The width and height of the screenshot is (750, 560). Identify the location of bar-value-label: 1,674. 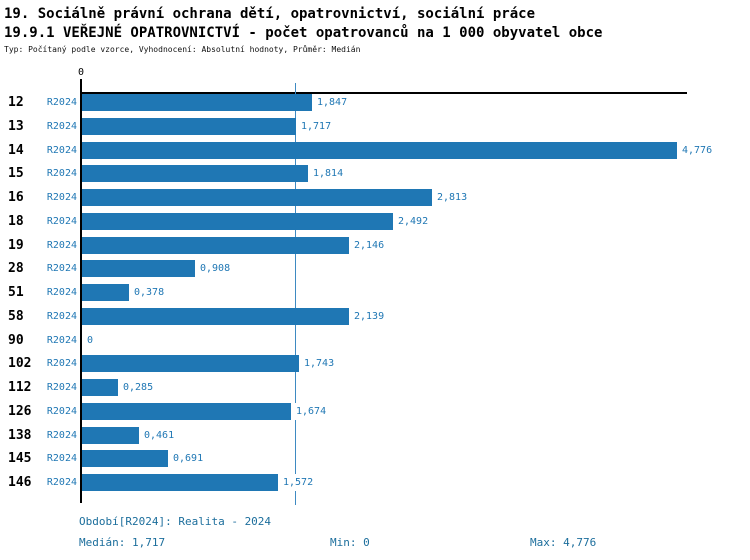
(311, 411).